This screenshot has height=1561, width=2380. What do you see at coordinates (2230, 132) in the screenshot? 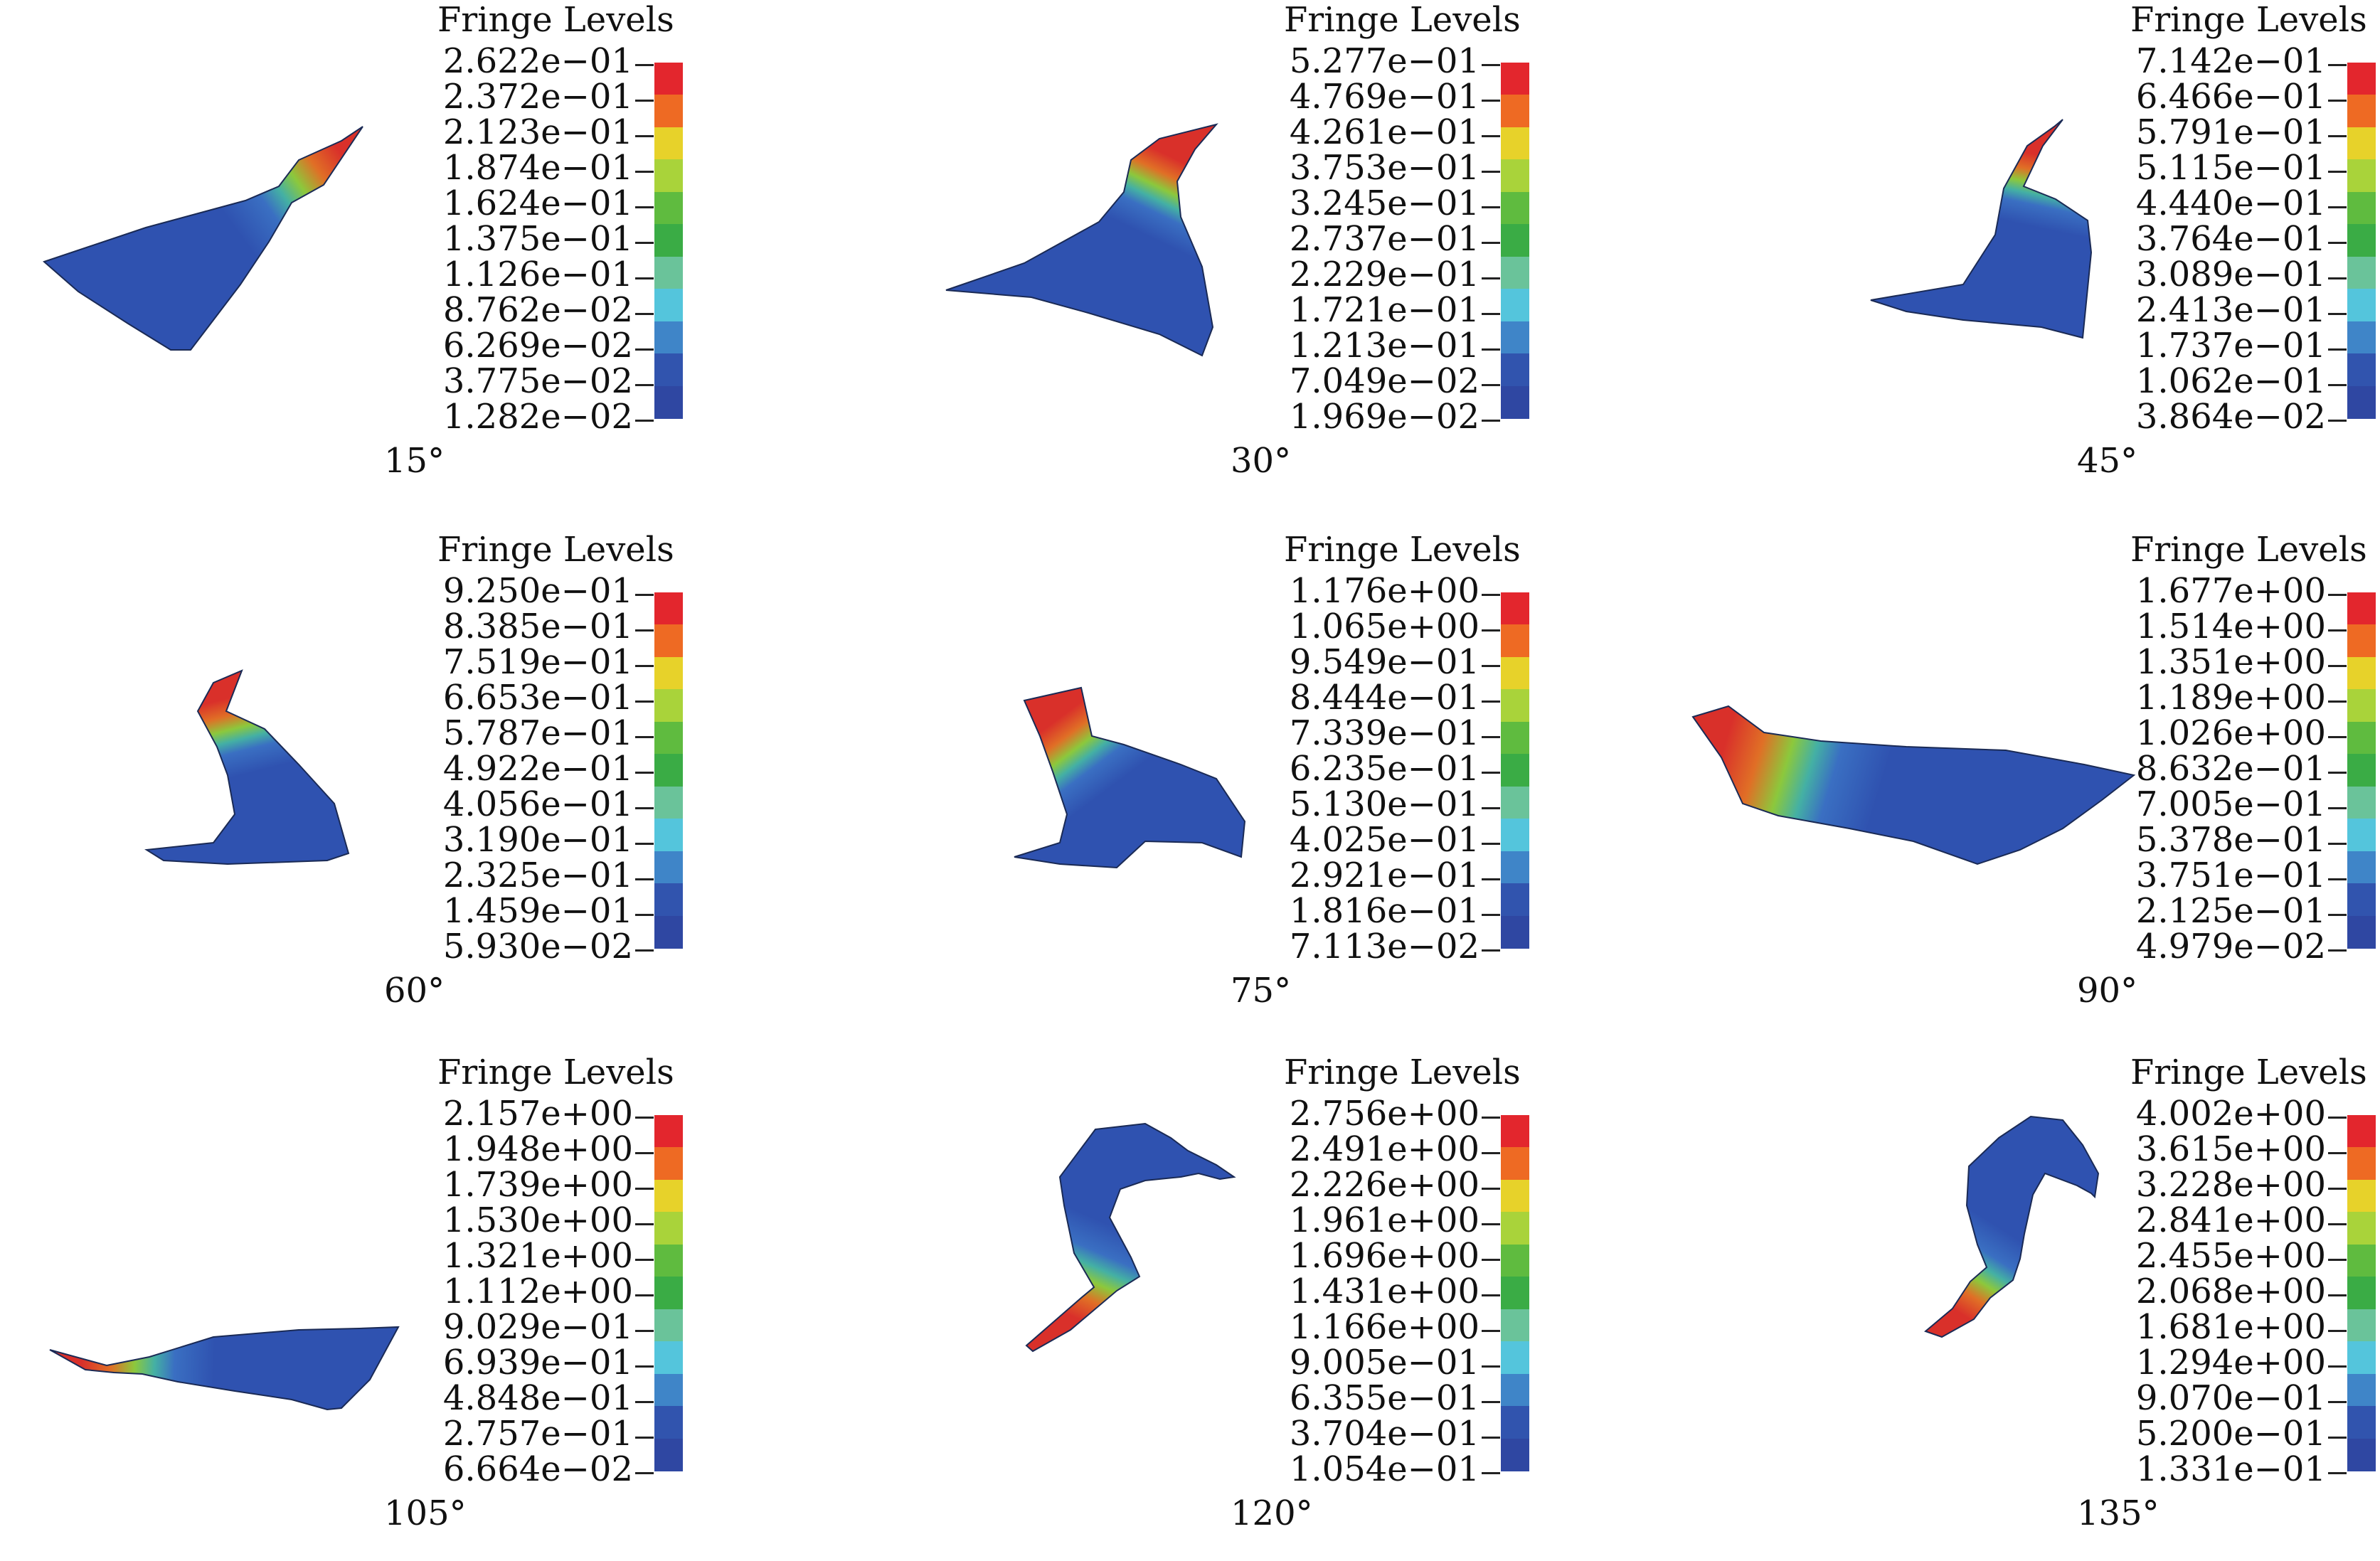
I see `fringe-level-label: 5.791e−01` at bounding box center [2230, 132].